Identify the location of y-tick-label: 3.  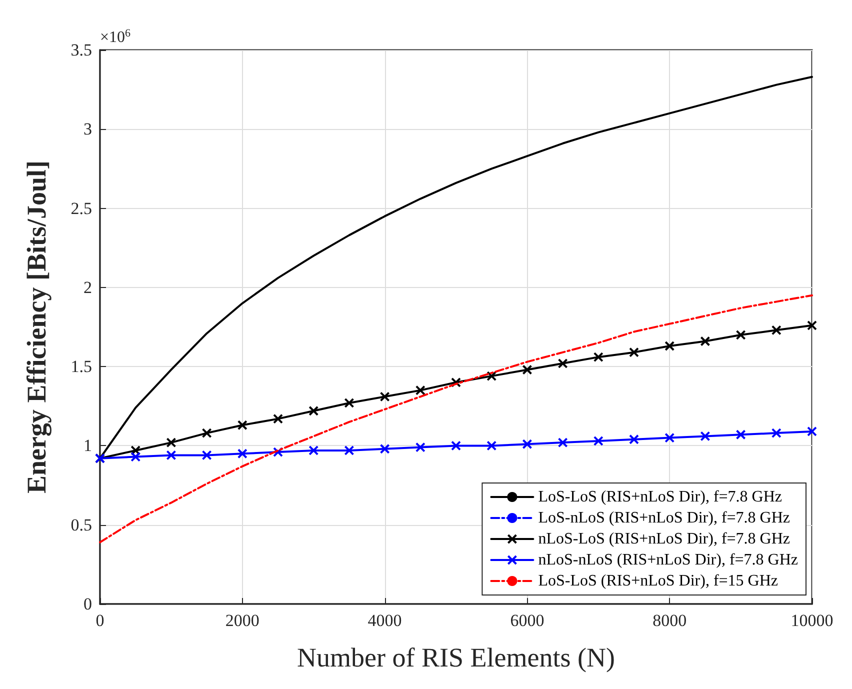
(88, 129).